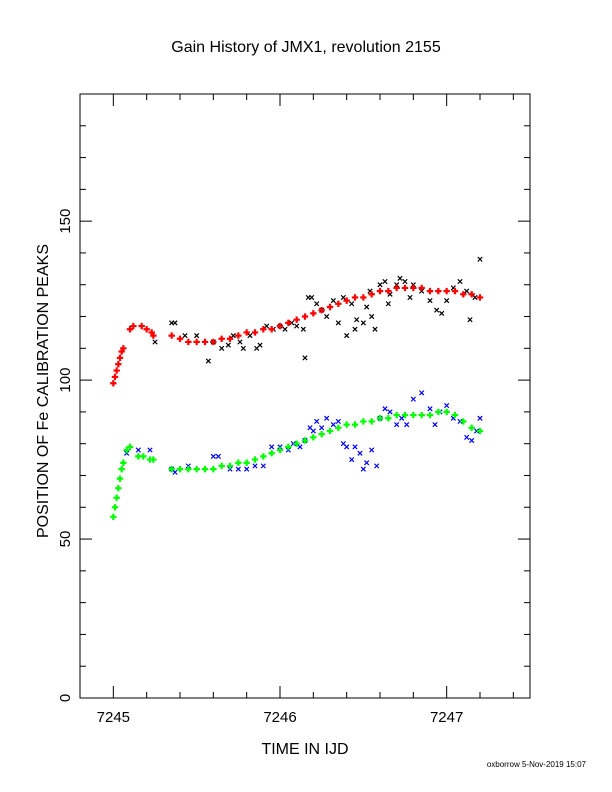  What do you see at coordinates (446, 717) in the screenshot?
I see `x-tick-label: 7247` at bounding box center [446, 717].